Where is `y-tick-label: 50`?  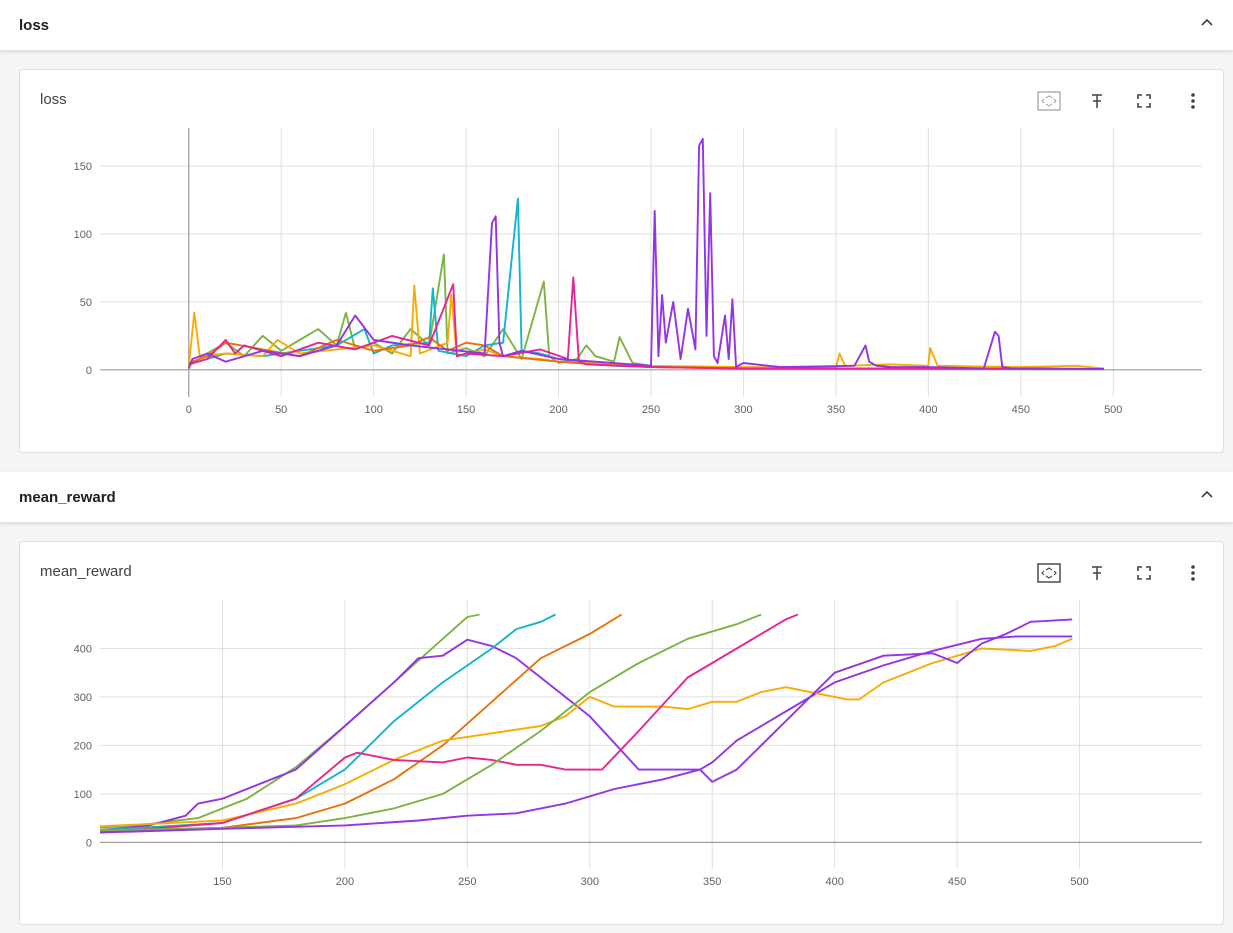 y-tick-label: 50 is located at coordinates (86, 303).